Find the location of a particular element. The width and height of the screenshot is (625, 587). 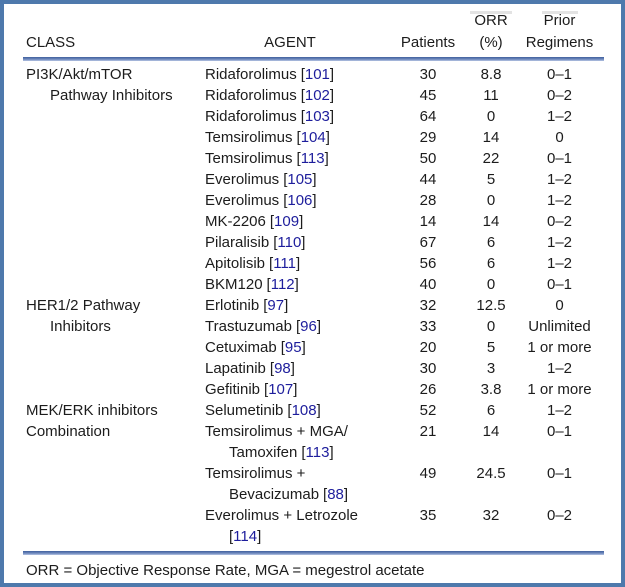

agent-cell: Temsirolimus + MGA/ is located at coordinates (290, 431).